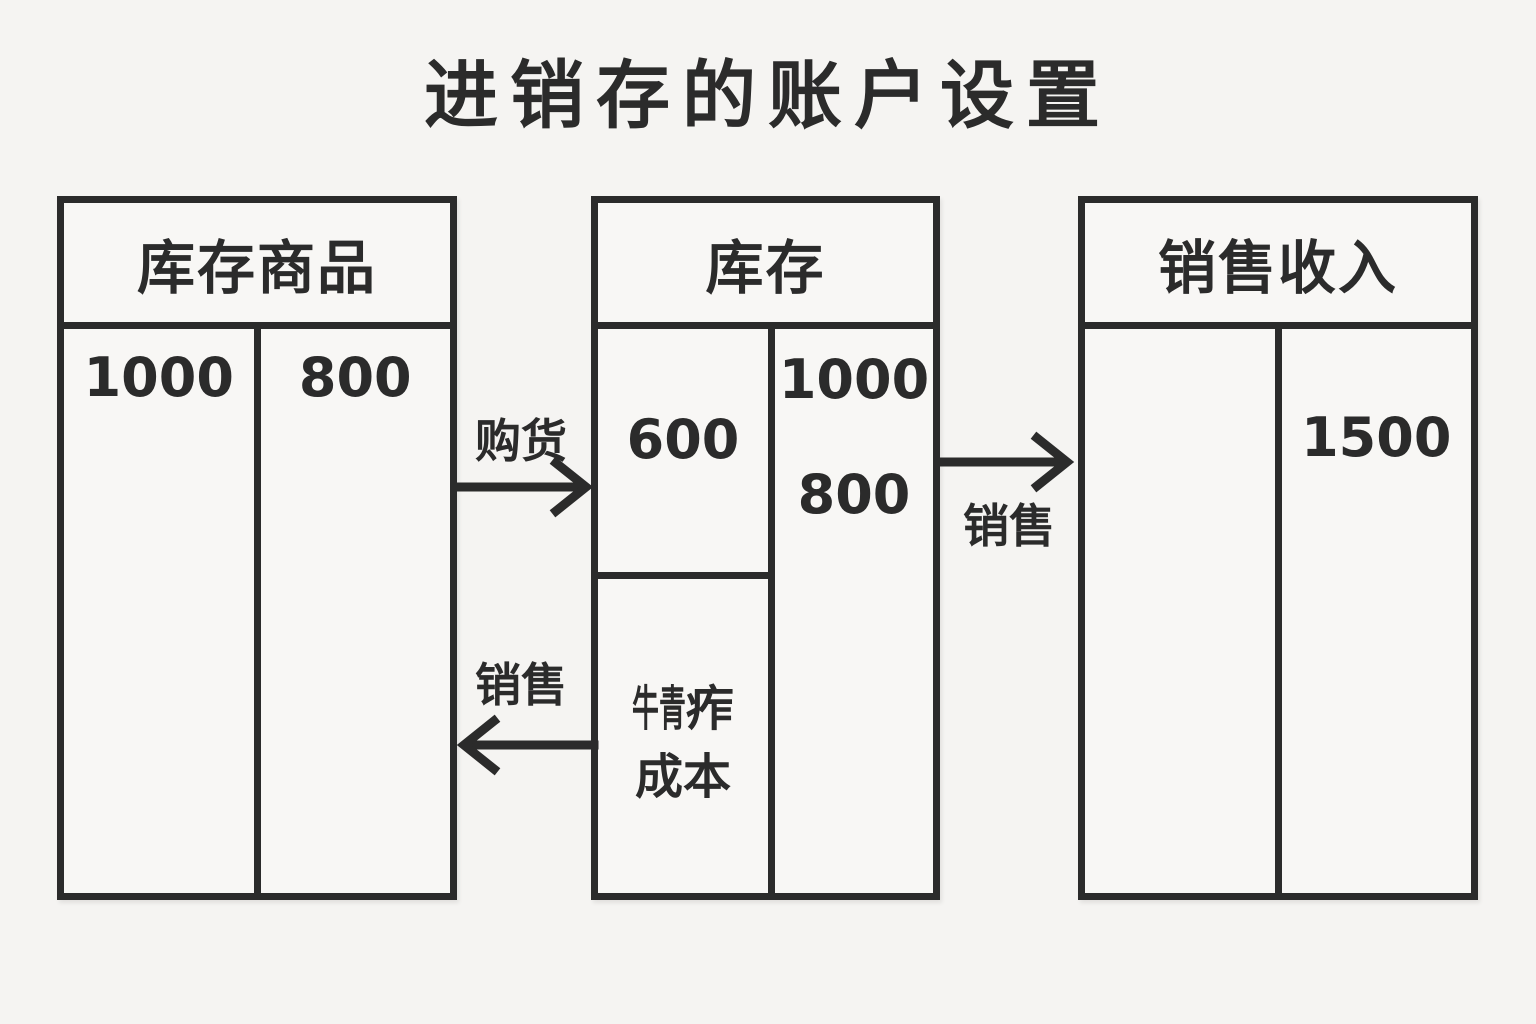 This screenshot has width=1536, height=1024. I want to click on sale-cost-arrow-label: 销售, so click(521, 685).